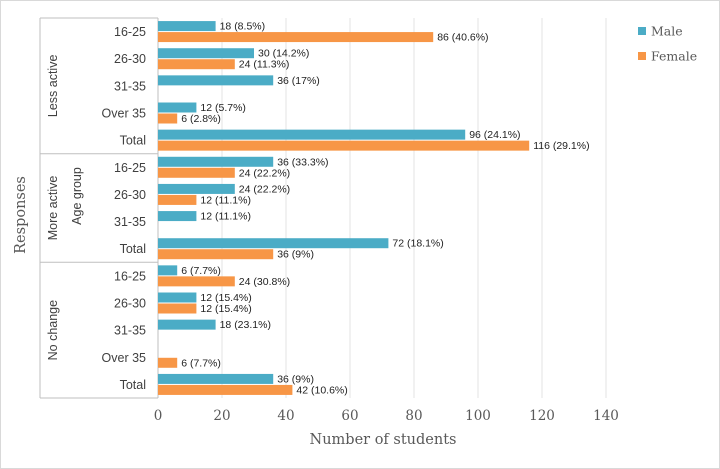 Image resolution: width=720 pixels, height=469 pixels. I want to click on data-label-female: 42 (10.6%), so click(321, 390).